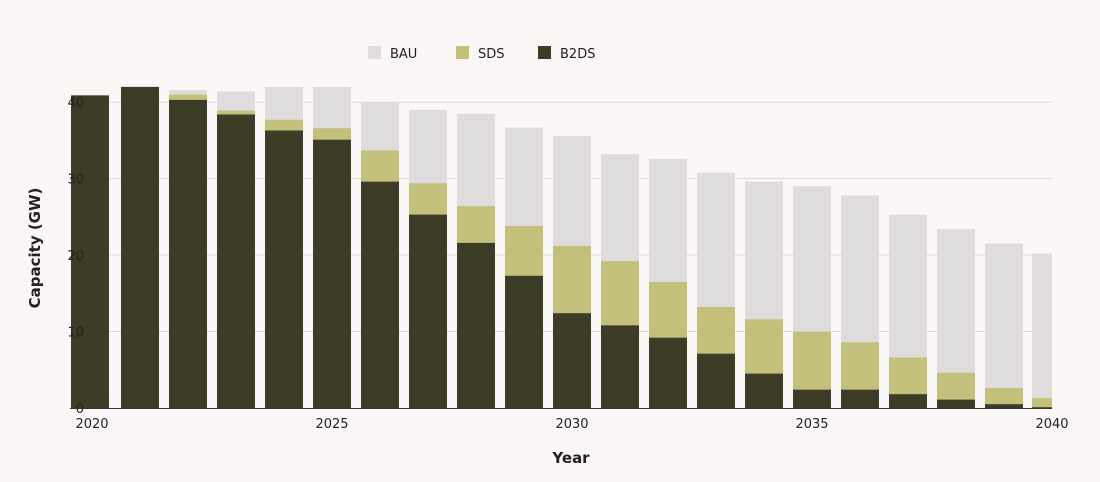 Image resolution: width=1100 pixels, height=482 pixels. I want to click on bar-bau-2039, so click(1004, 325).